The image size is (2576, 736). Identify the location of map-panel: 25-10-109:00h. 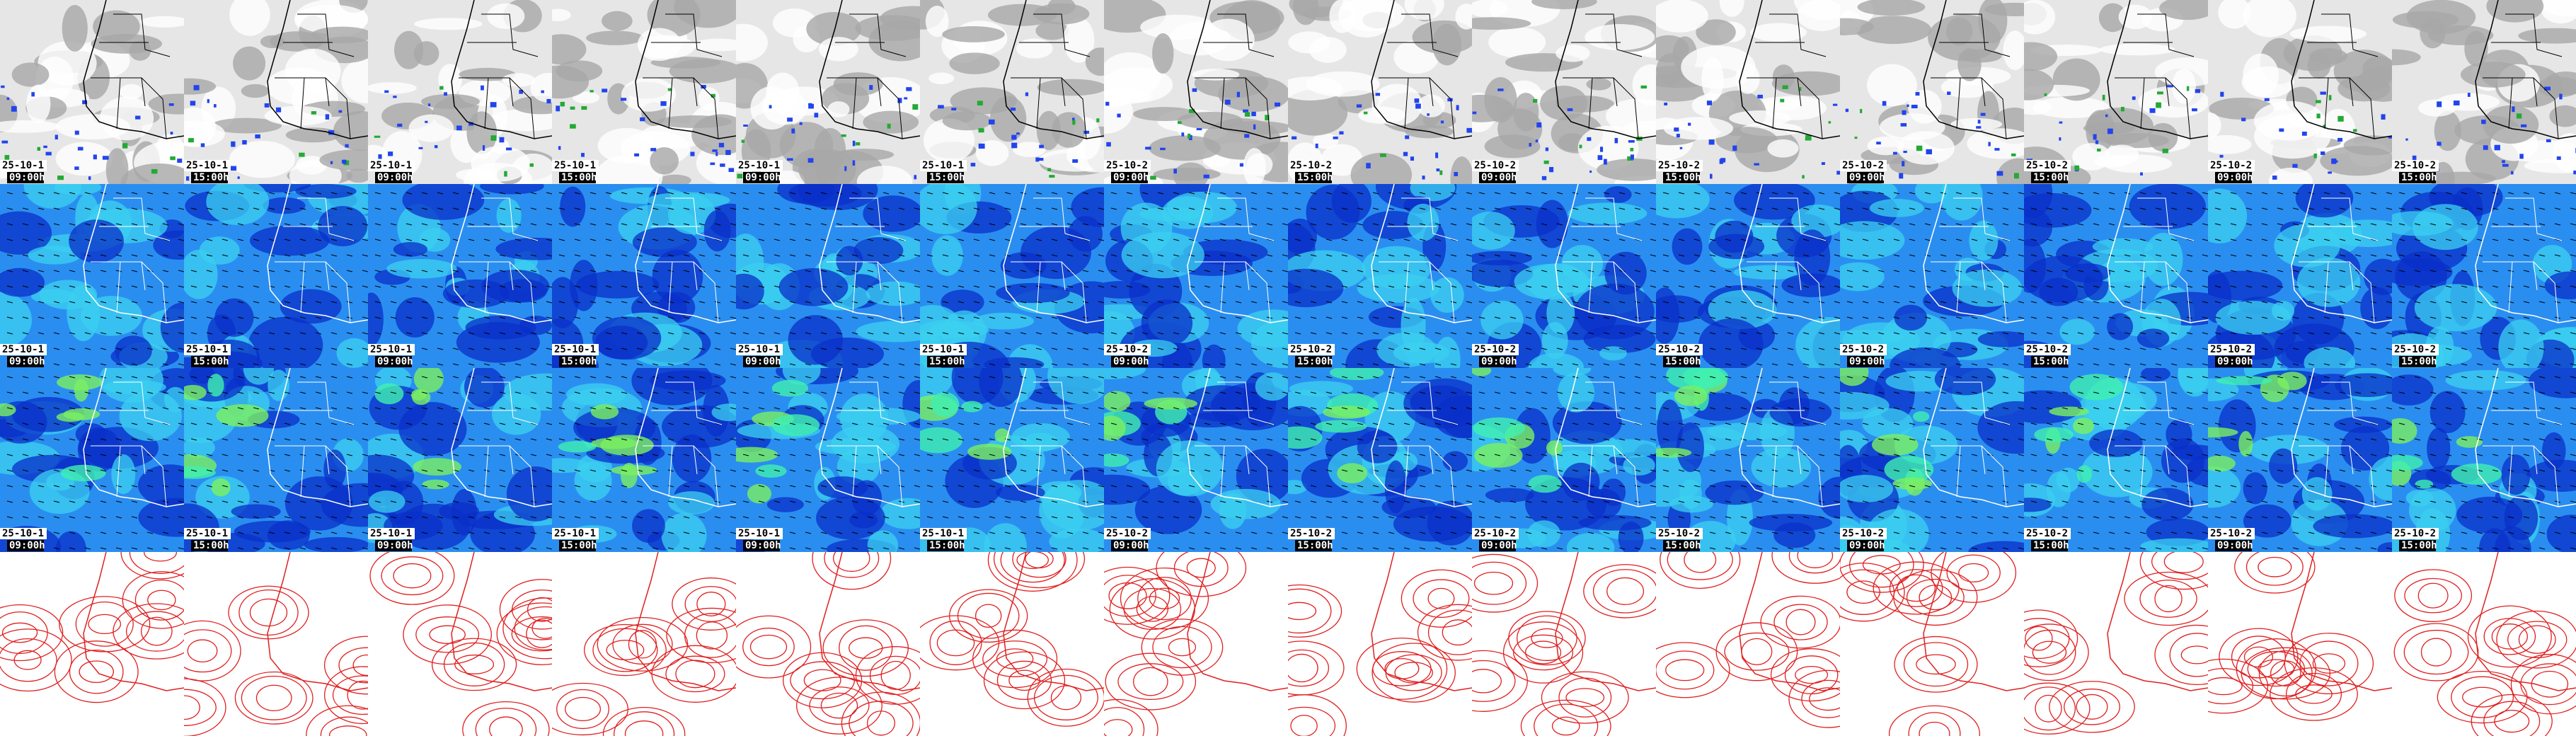
(828, 460).